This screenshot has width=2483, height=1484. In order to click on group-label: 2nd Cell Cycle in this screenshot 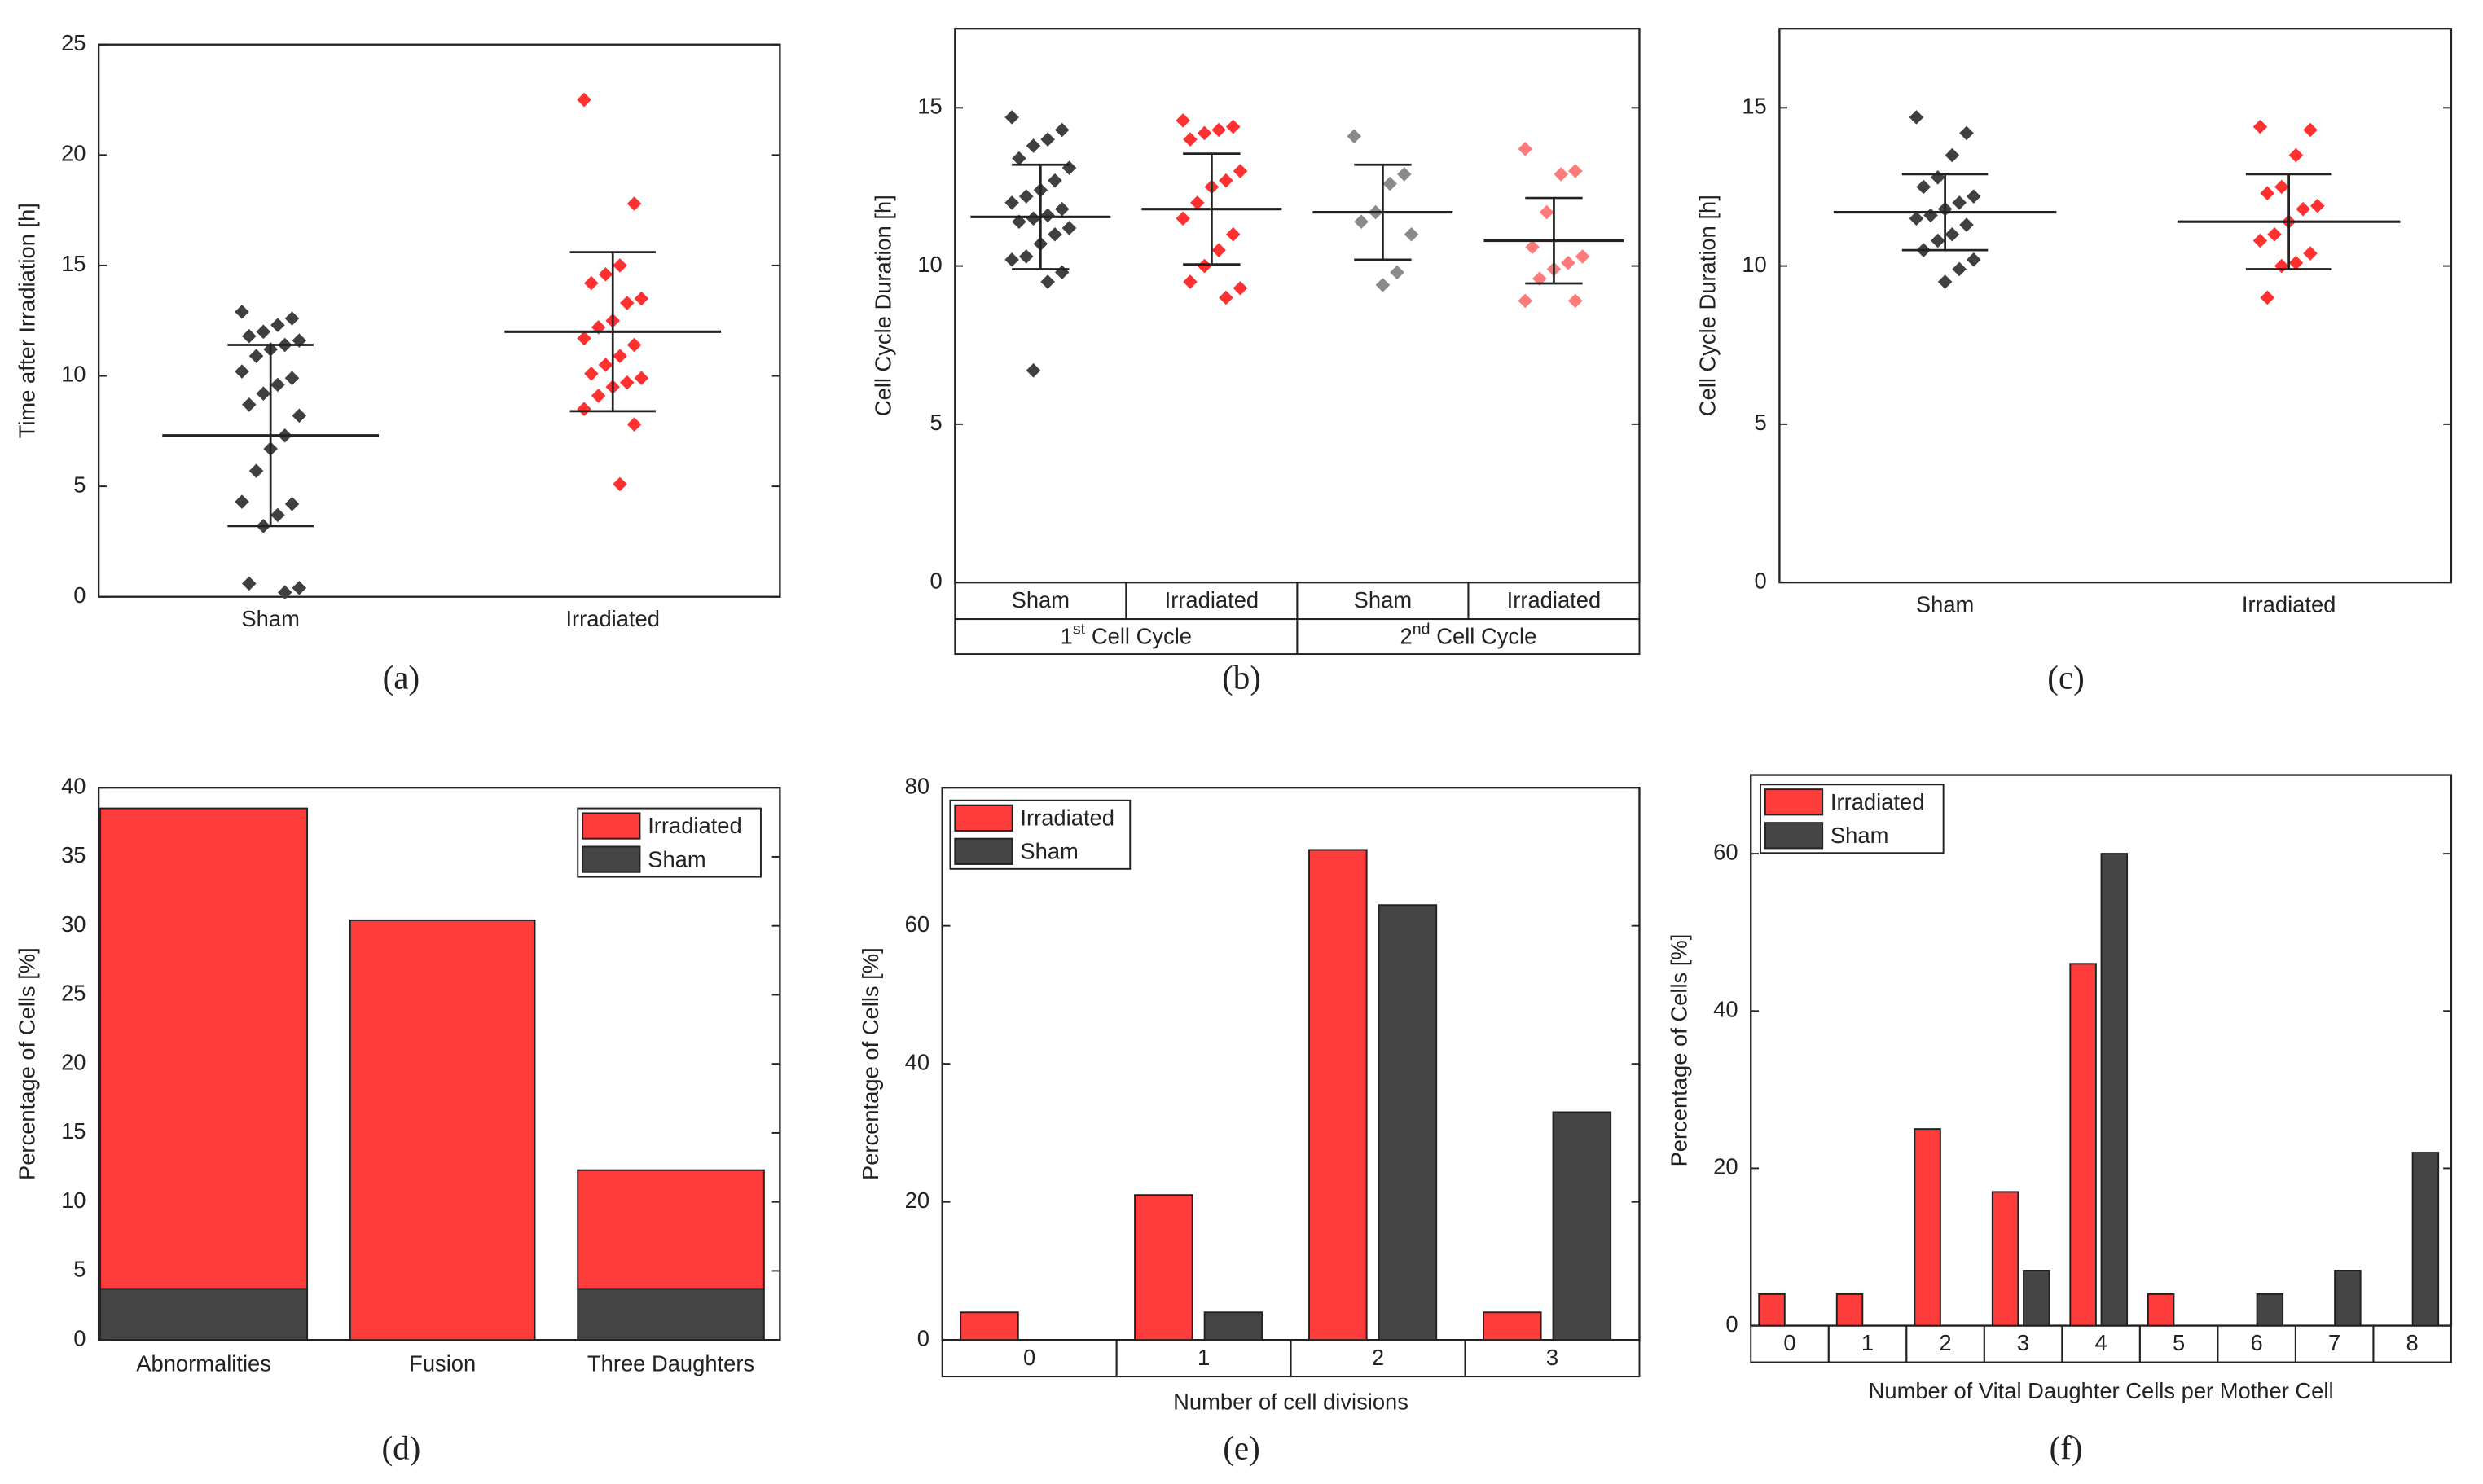, I will do `click(1468, 635)`.